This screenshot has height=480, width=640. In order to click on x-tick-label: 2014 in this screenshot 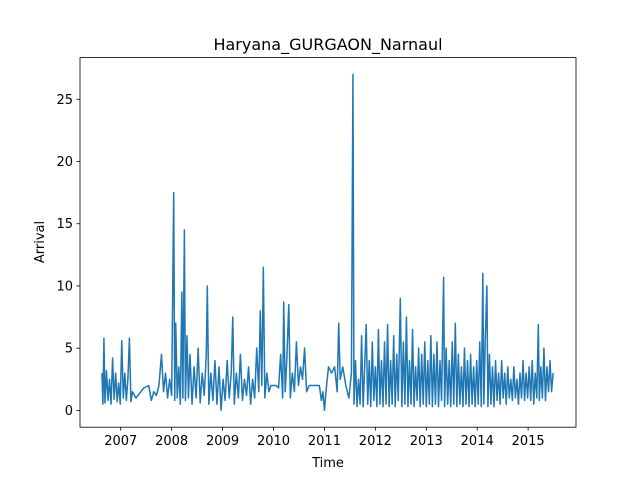, I will do `click(477, 441)`.